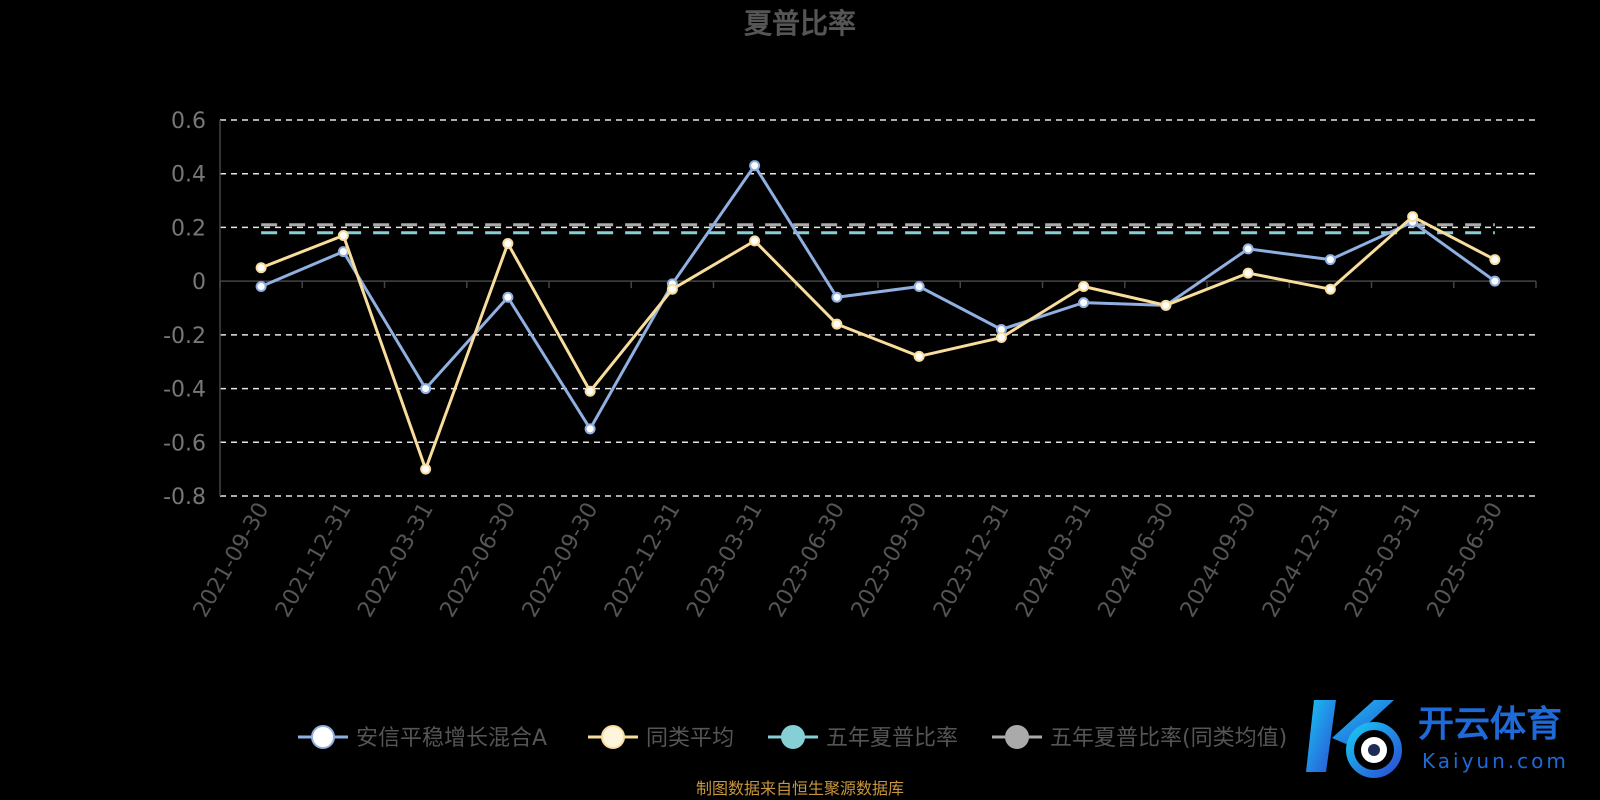 The width and height of the screenshot is (1600, 800). Describe the element at coordinates (890, 560) in the screenshot. I see `x-tick-label: 2023-09-30` at that location.